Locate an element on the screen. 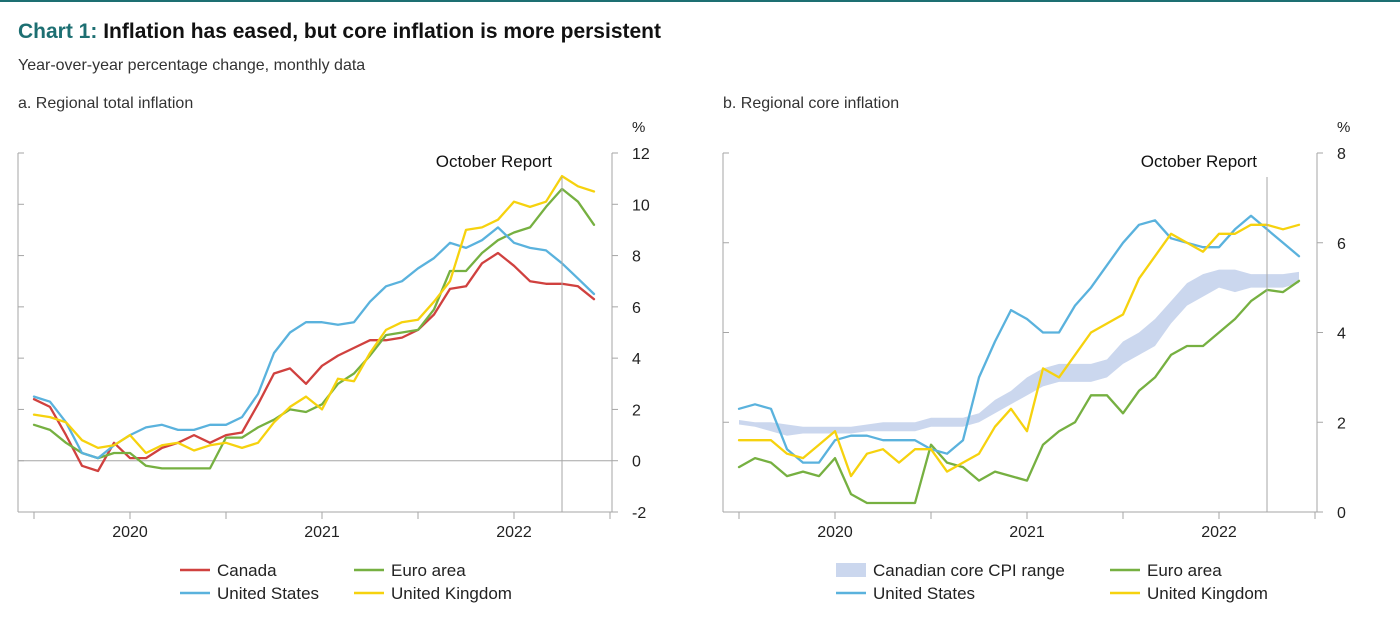  series-euro-area-line is located at coordinates (1019, 392).